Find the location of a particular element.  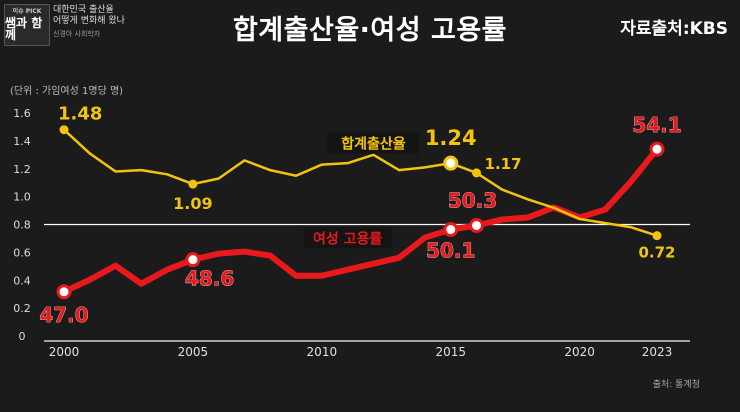

program-subtitle-line2: 어떻게 변화해 왔나 is located at coordinates (89, 21).